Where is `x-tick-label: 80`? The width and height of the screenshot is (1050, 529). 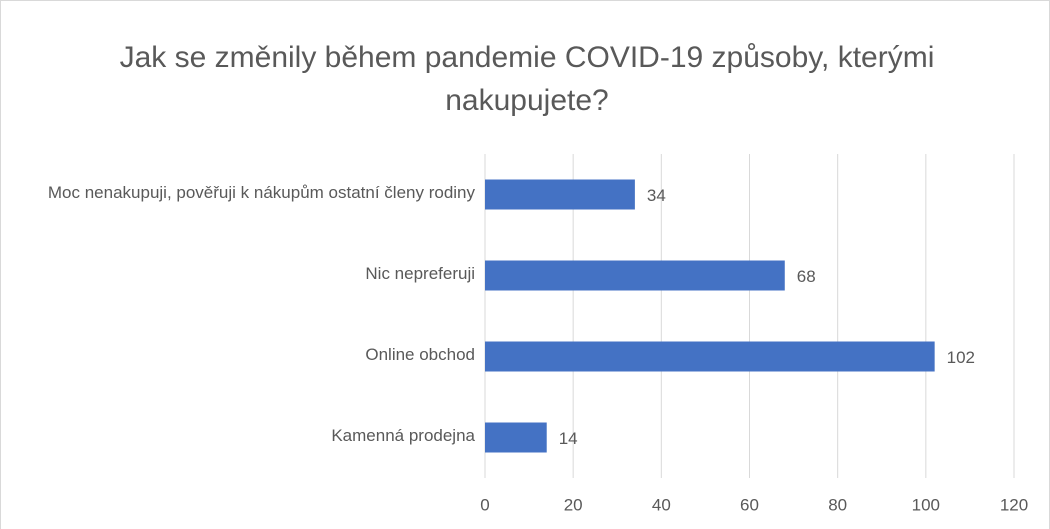 x-tick-label: 80 is located at coordinates (837, 504).